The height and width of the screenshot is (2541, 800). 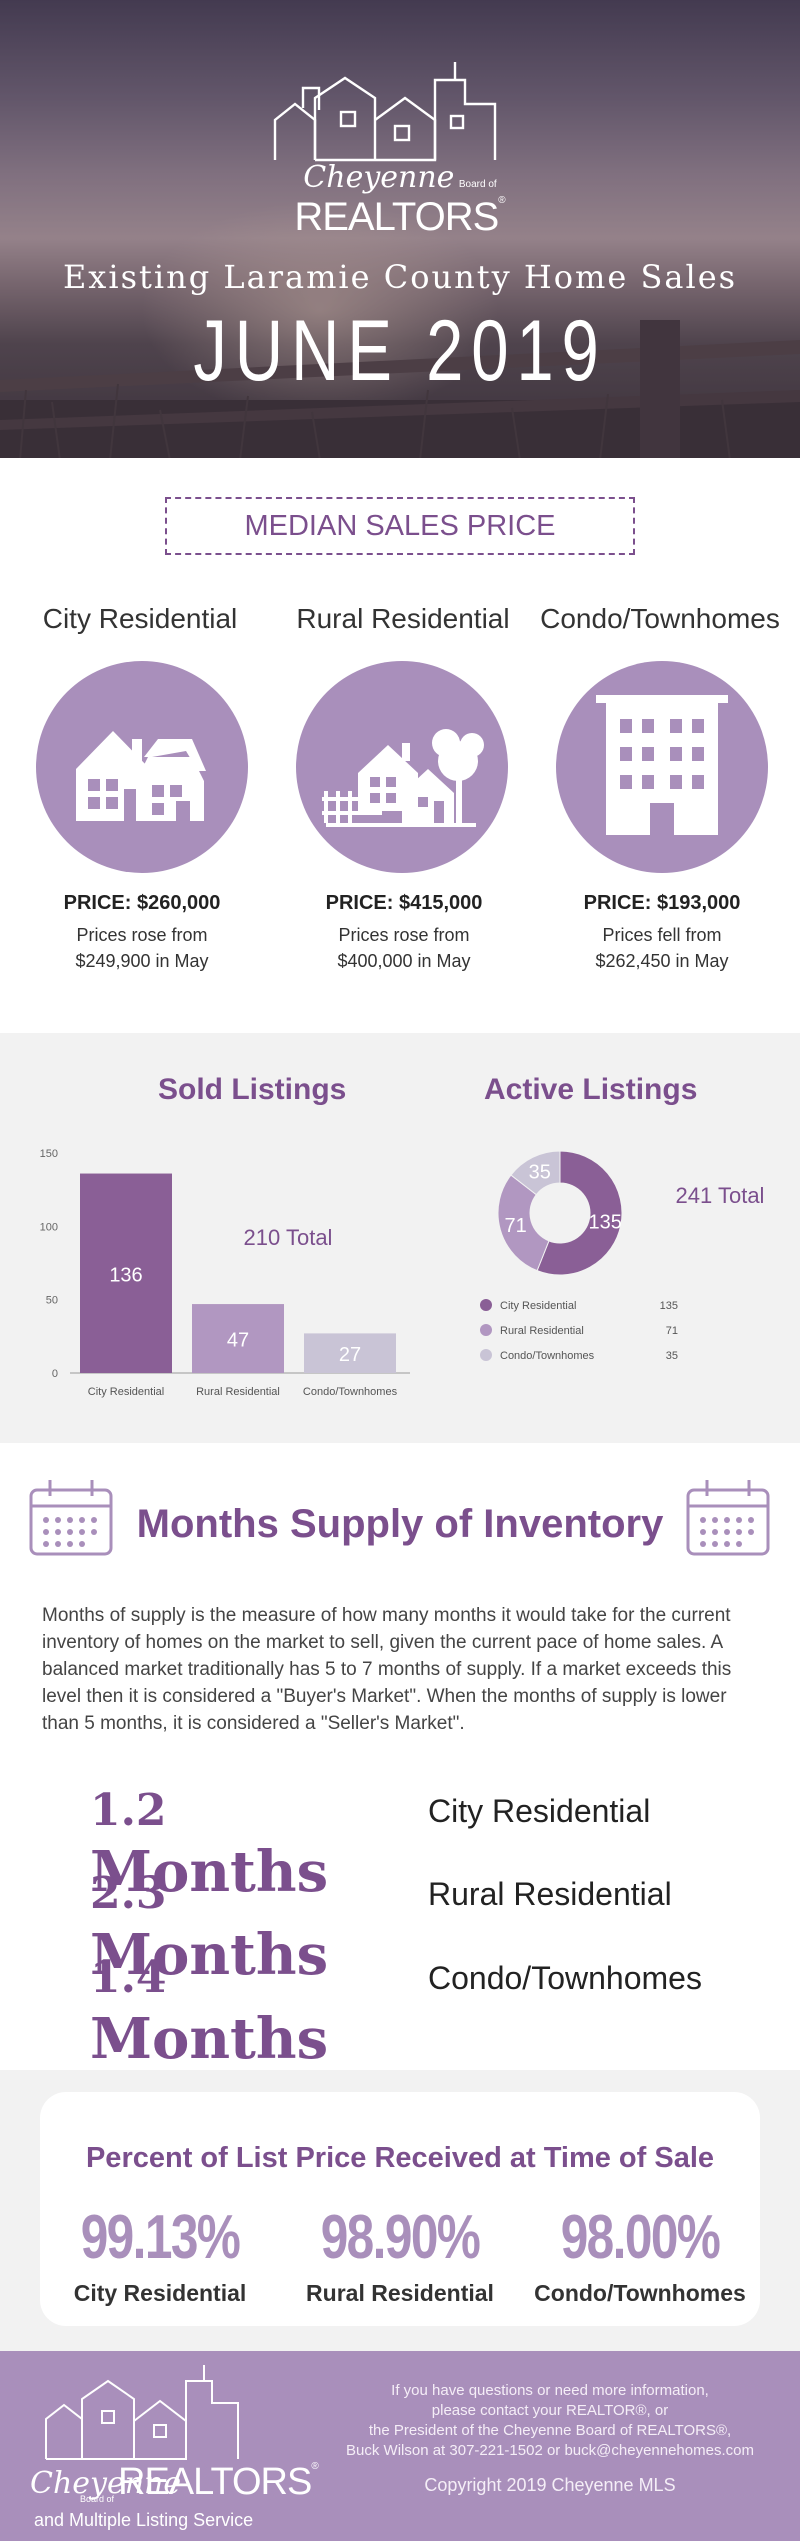 What do you see at coordinates (128, 1893) in the screenshot?
I see `months-number: 2.3` at bounding box center [128, 1893].